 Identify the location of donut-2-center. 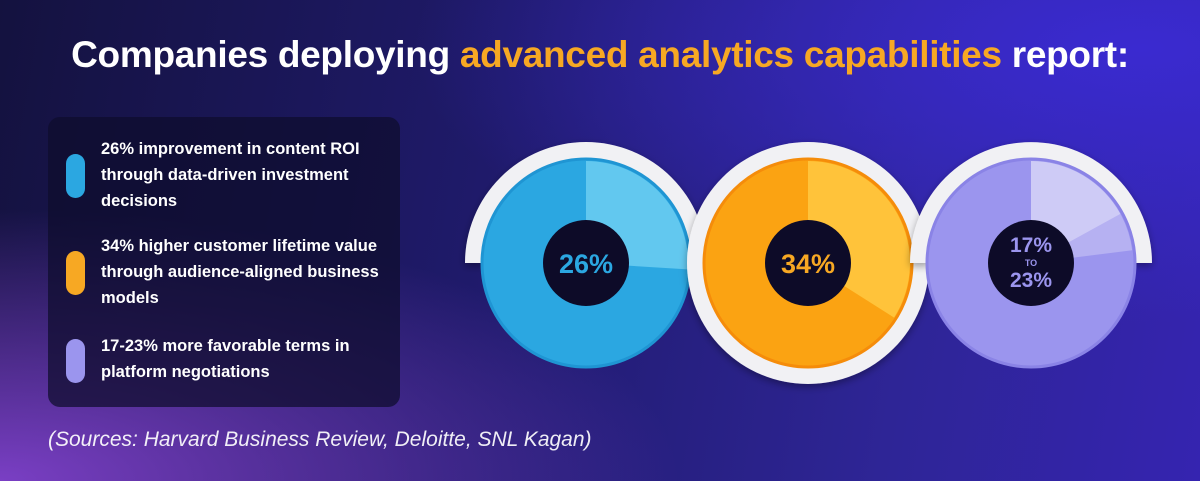
(808, 263).